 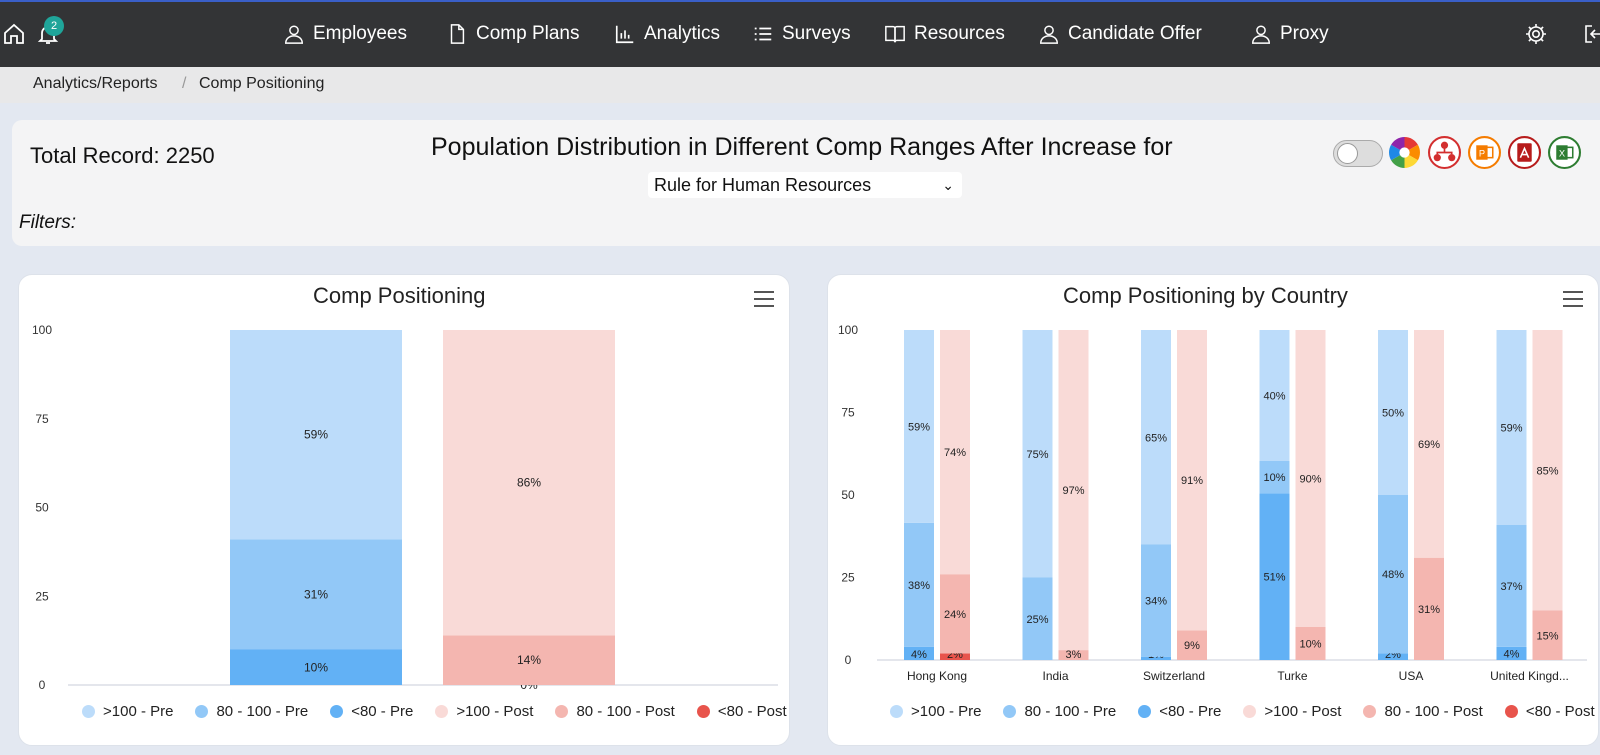 I want to click on legend-label: <80 - Post, so click(x=752, y=711).